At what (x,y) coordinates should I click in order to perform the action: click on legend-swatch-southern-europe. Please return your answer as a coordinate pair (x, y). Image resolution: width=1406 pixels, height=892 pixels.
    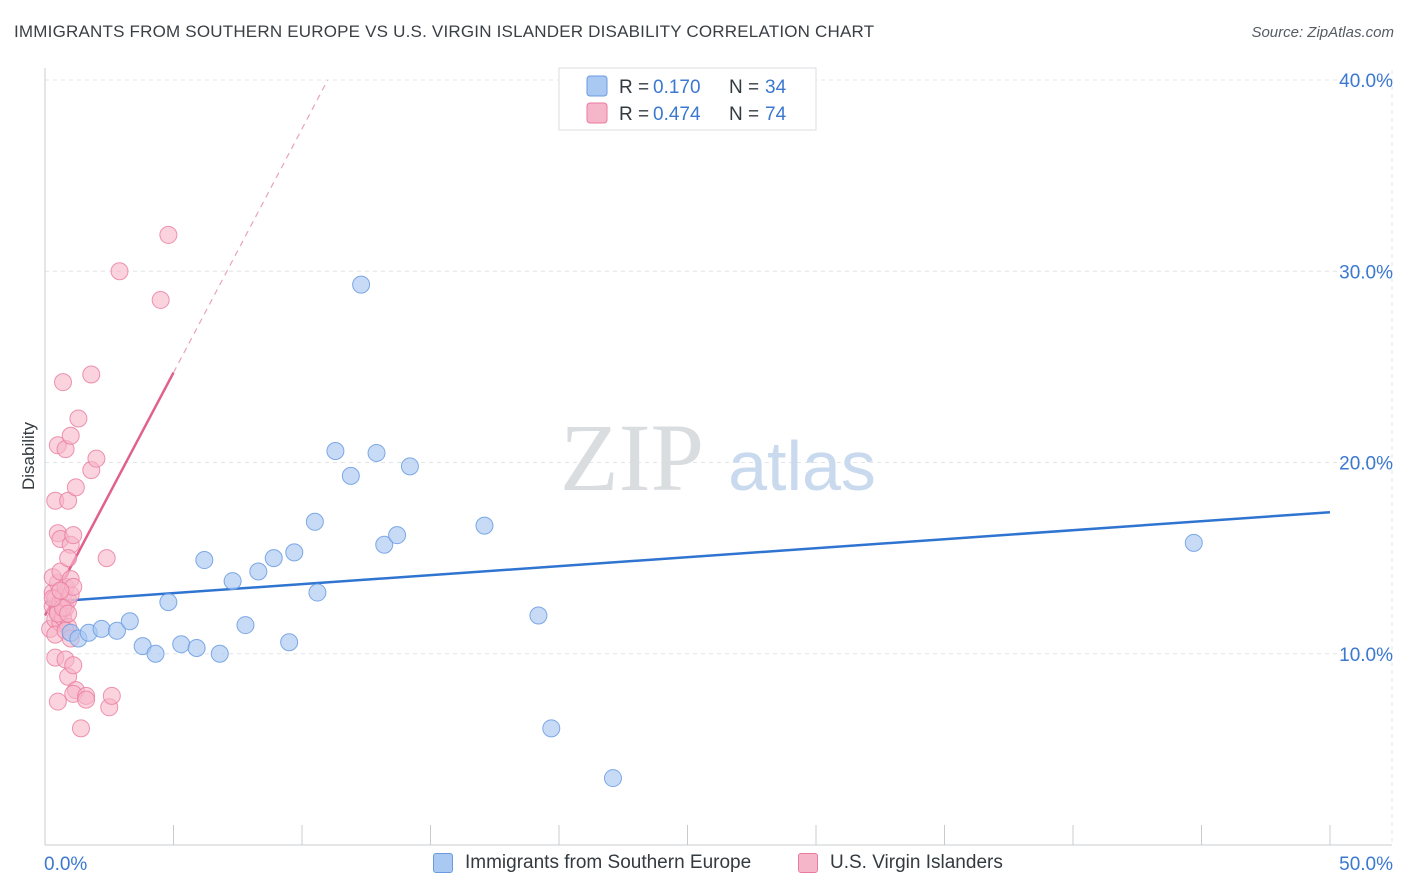
    Looking at the image, I should click on (443, 863).